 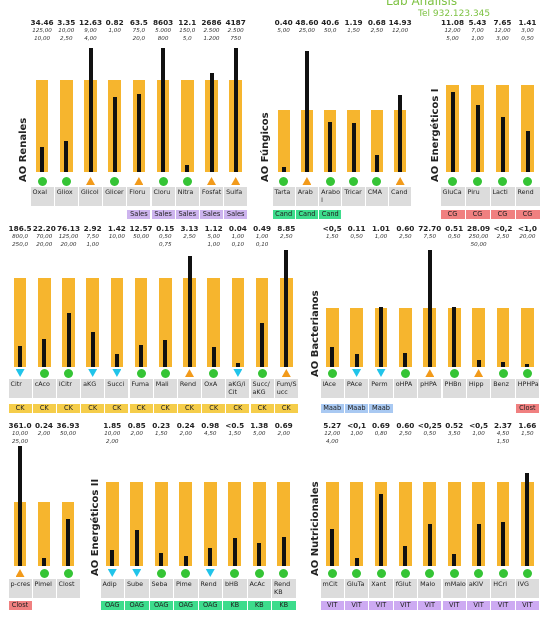 I want to click on test-name: Rend KB, so click(x=282, y=588).